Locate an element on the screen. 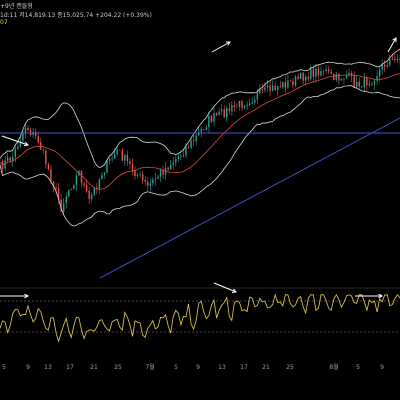 This screenshot has height=400, width=400. rsi-line is located at coordinates (200, 318).